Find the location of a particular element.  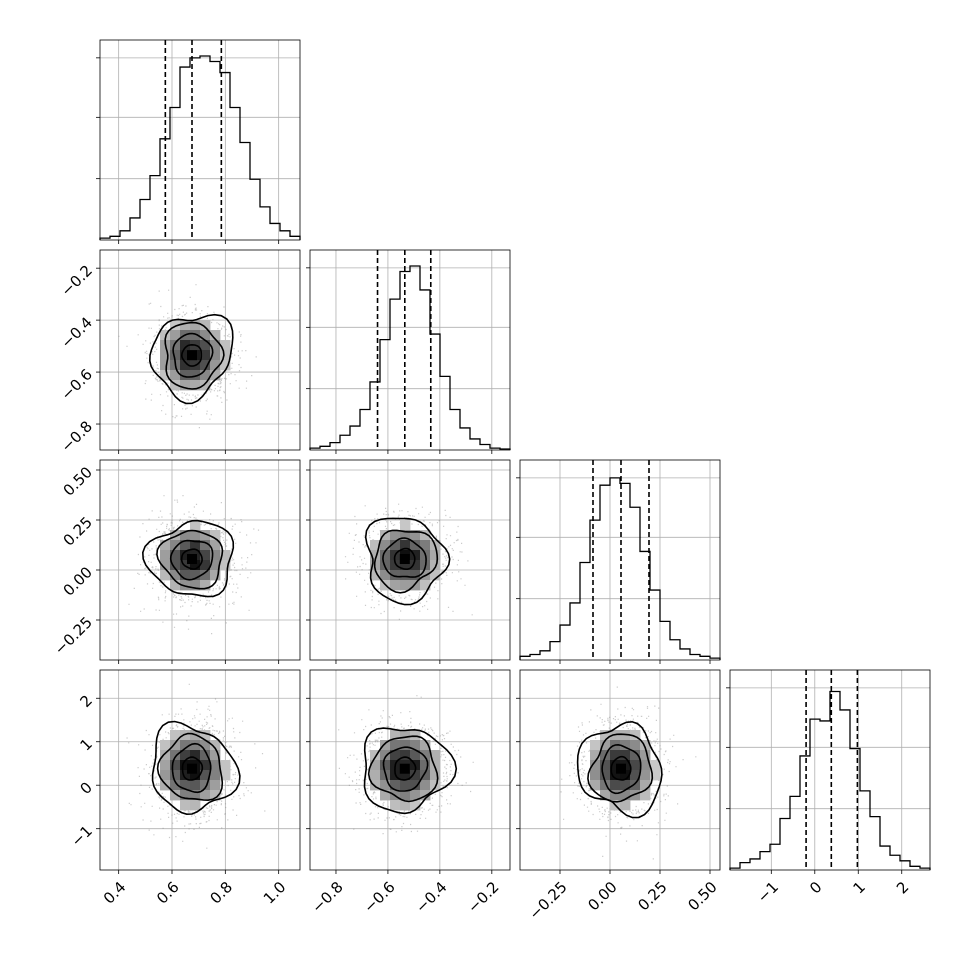

x-tick-label: −1 is located at coordinates (768, 892).